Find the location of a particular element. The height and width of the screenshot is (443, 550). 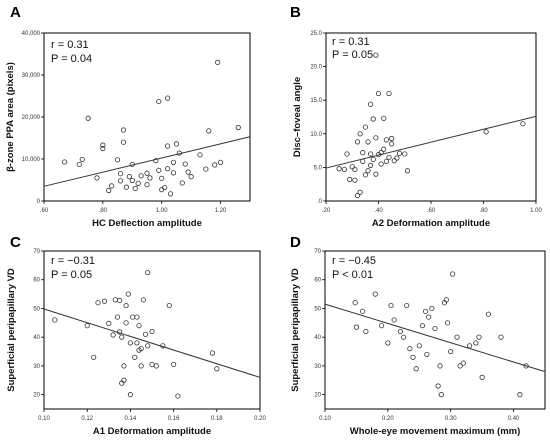

y-tick-label-d-3: 50 is located at coordinates (317, 309).